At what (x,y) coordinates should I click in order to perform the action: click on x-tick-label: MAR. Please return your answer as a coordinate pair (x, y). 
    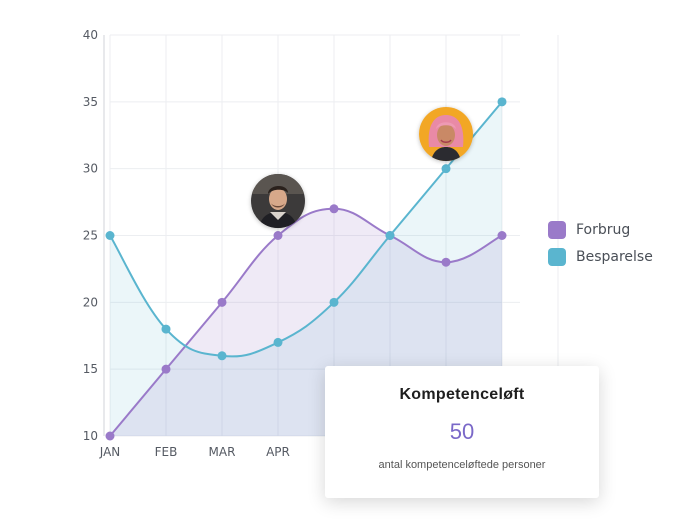
    Looking at the image, I should click on (222, 452).